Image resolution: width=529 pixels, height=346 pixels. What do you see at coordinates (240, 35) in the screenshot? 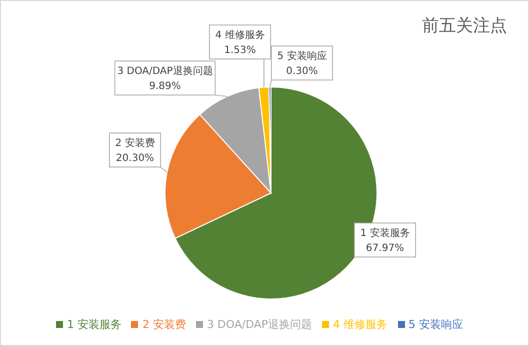
I see `slice-label: 4 维修服务` at bounding box center [240, 35].